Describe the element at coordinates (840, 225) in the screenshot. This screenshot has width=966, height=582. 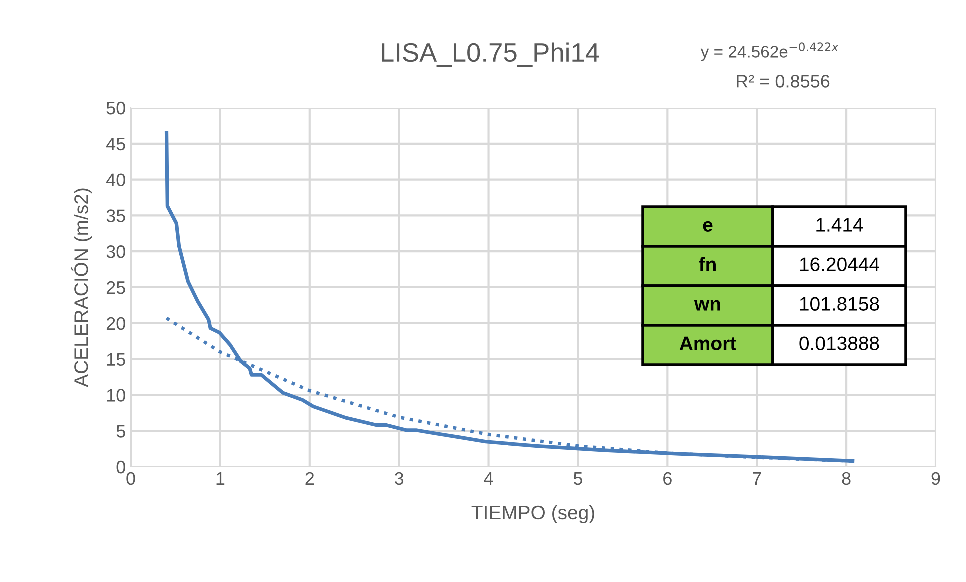
I see `annotation: 1.414` at that location.